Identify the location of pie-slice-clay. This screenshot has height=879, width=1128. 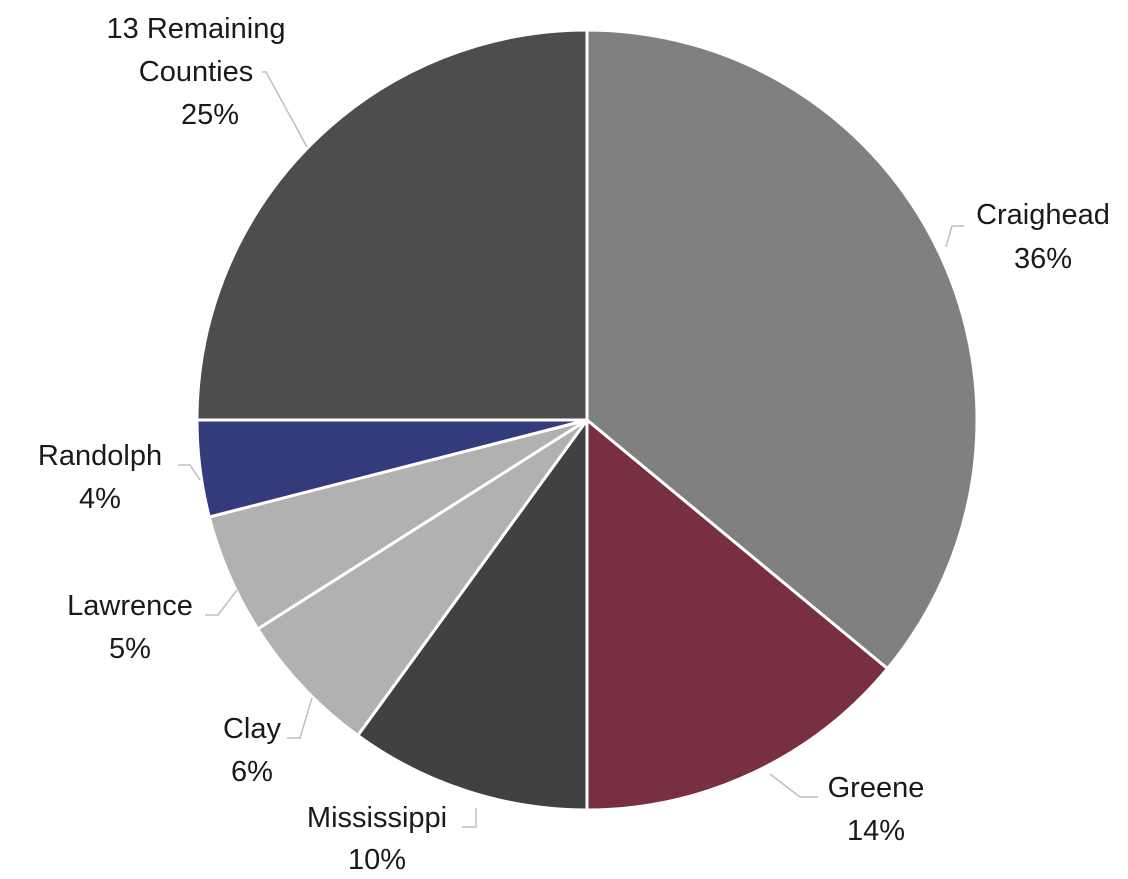
(422, 578).